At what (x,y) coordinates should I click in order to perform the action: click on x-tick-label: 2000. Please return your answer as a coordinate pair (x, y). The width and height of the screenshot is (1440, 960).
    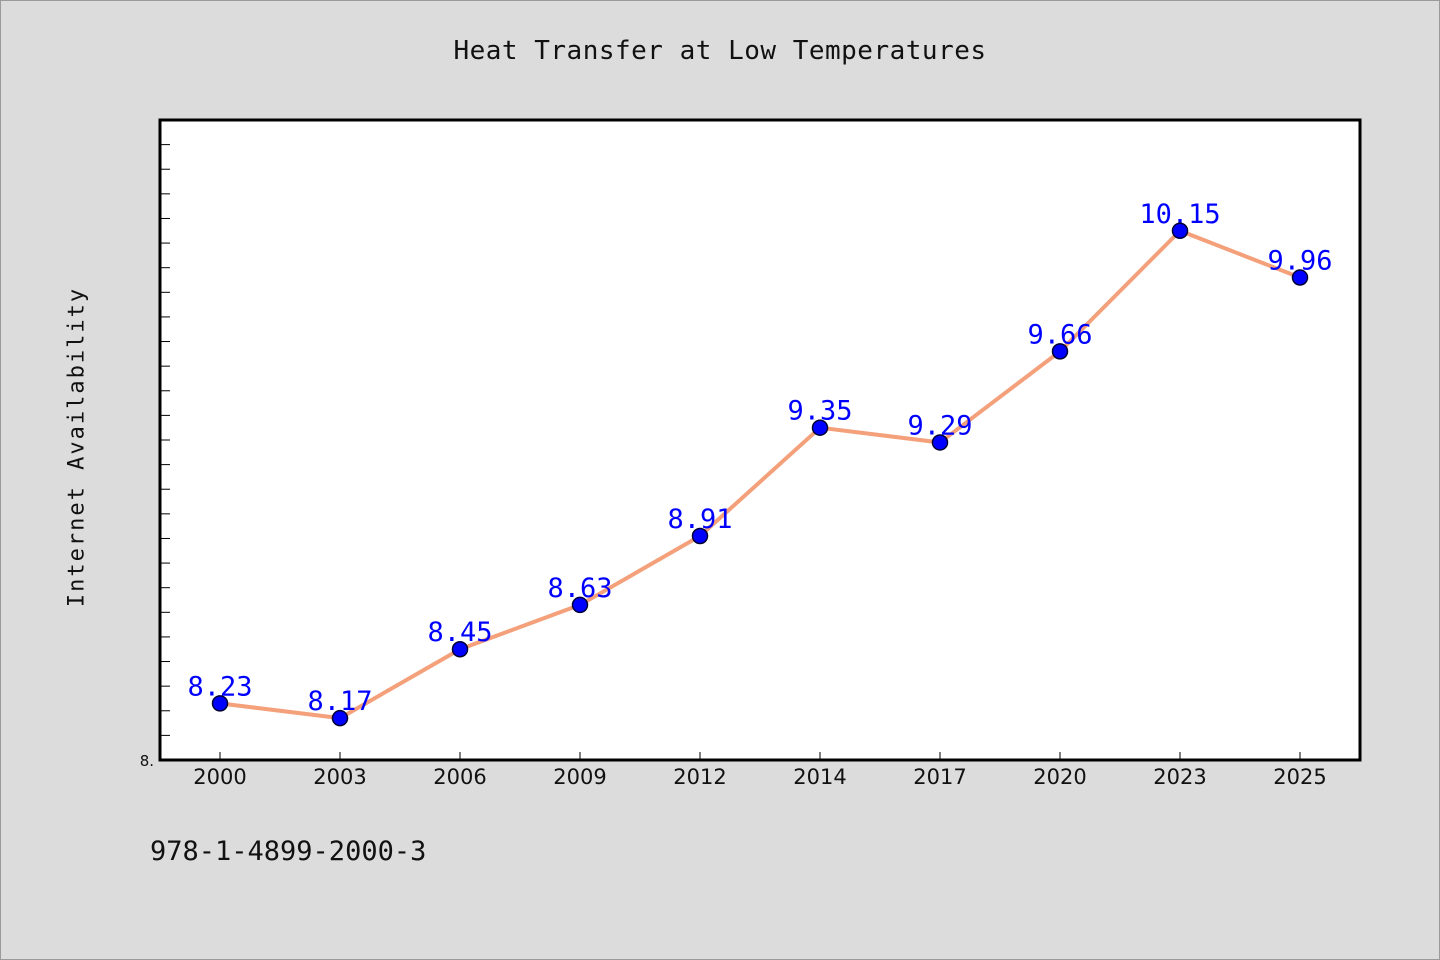
    Looking at the image, I should click on (219, 777).